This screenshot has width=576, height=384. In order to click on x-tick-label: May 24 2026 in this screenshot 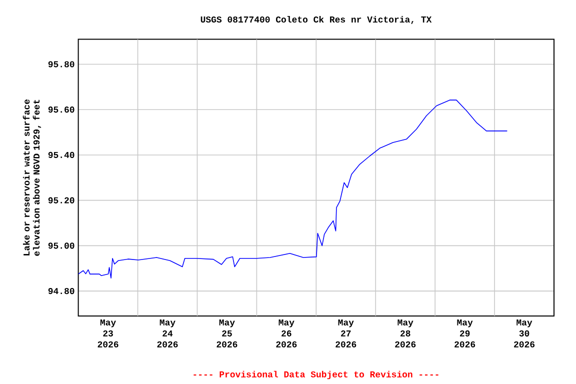, I will do `click(167, 334)`.